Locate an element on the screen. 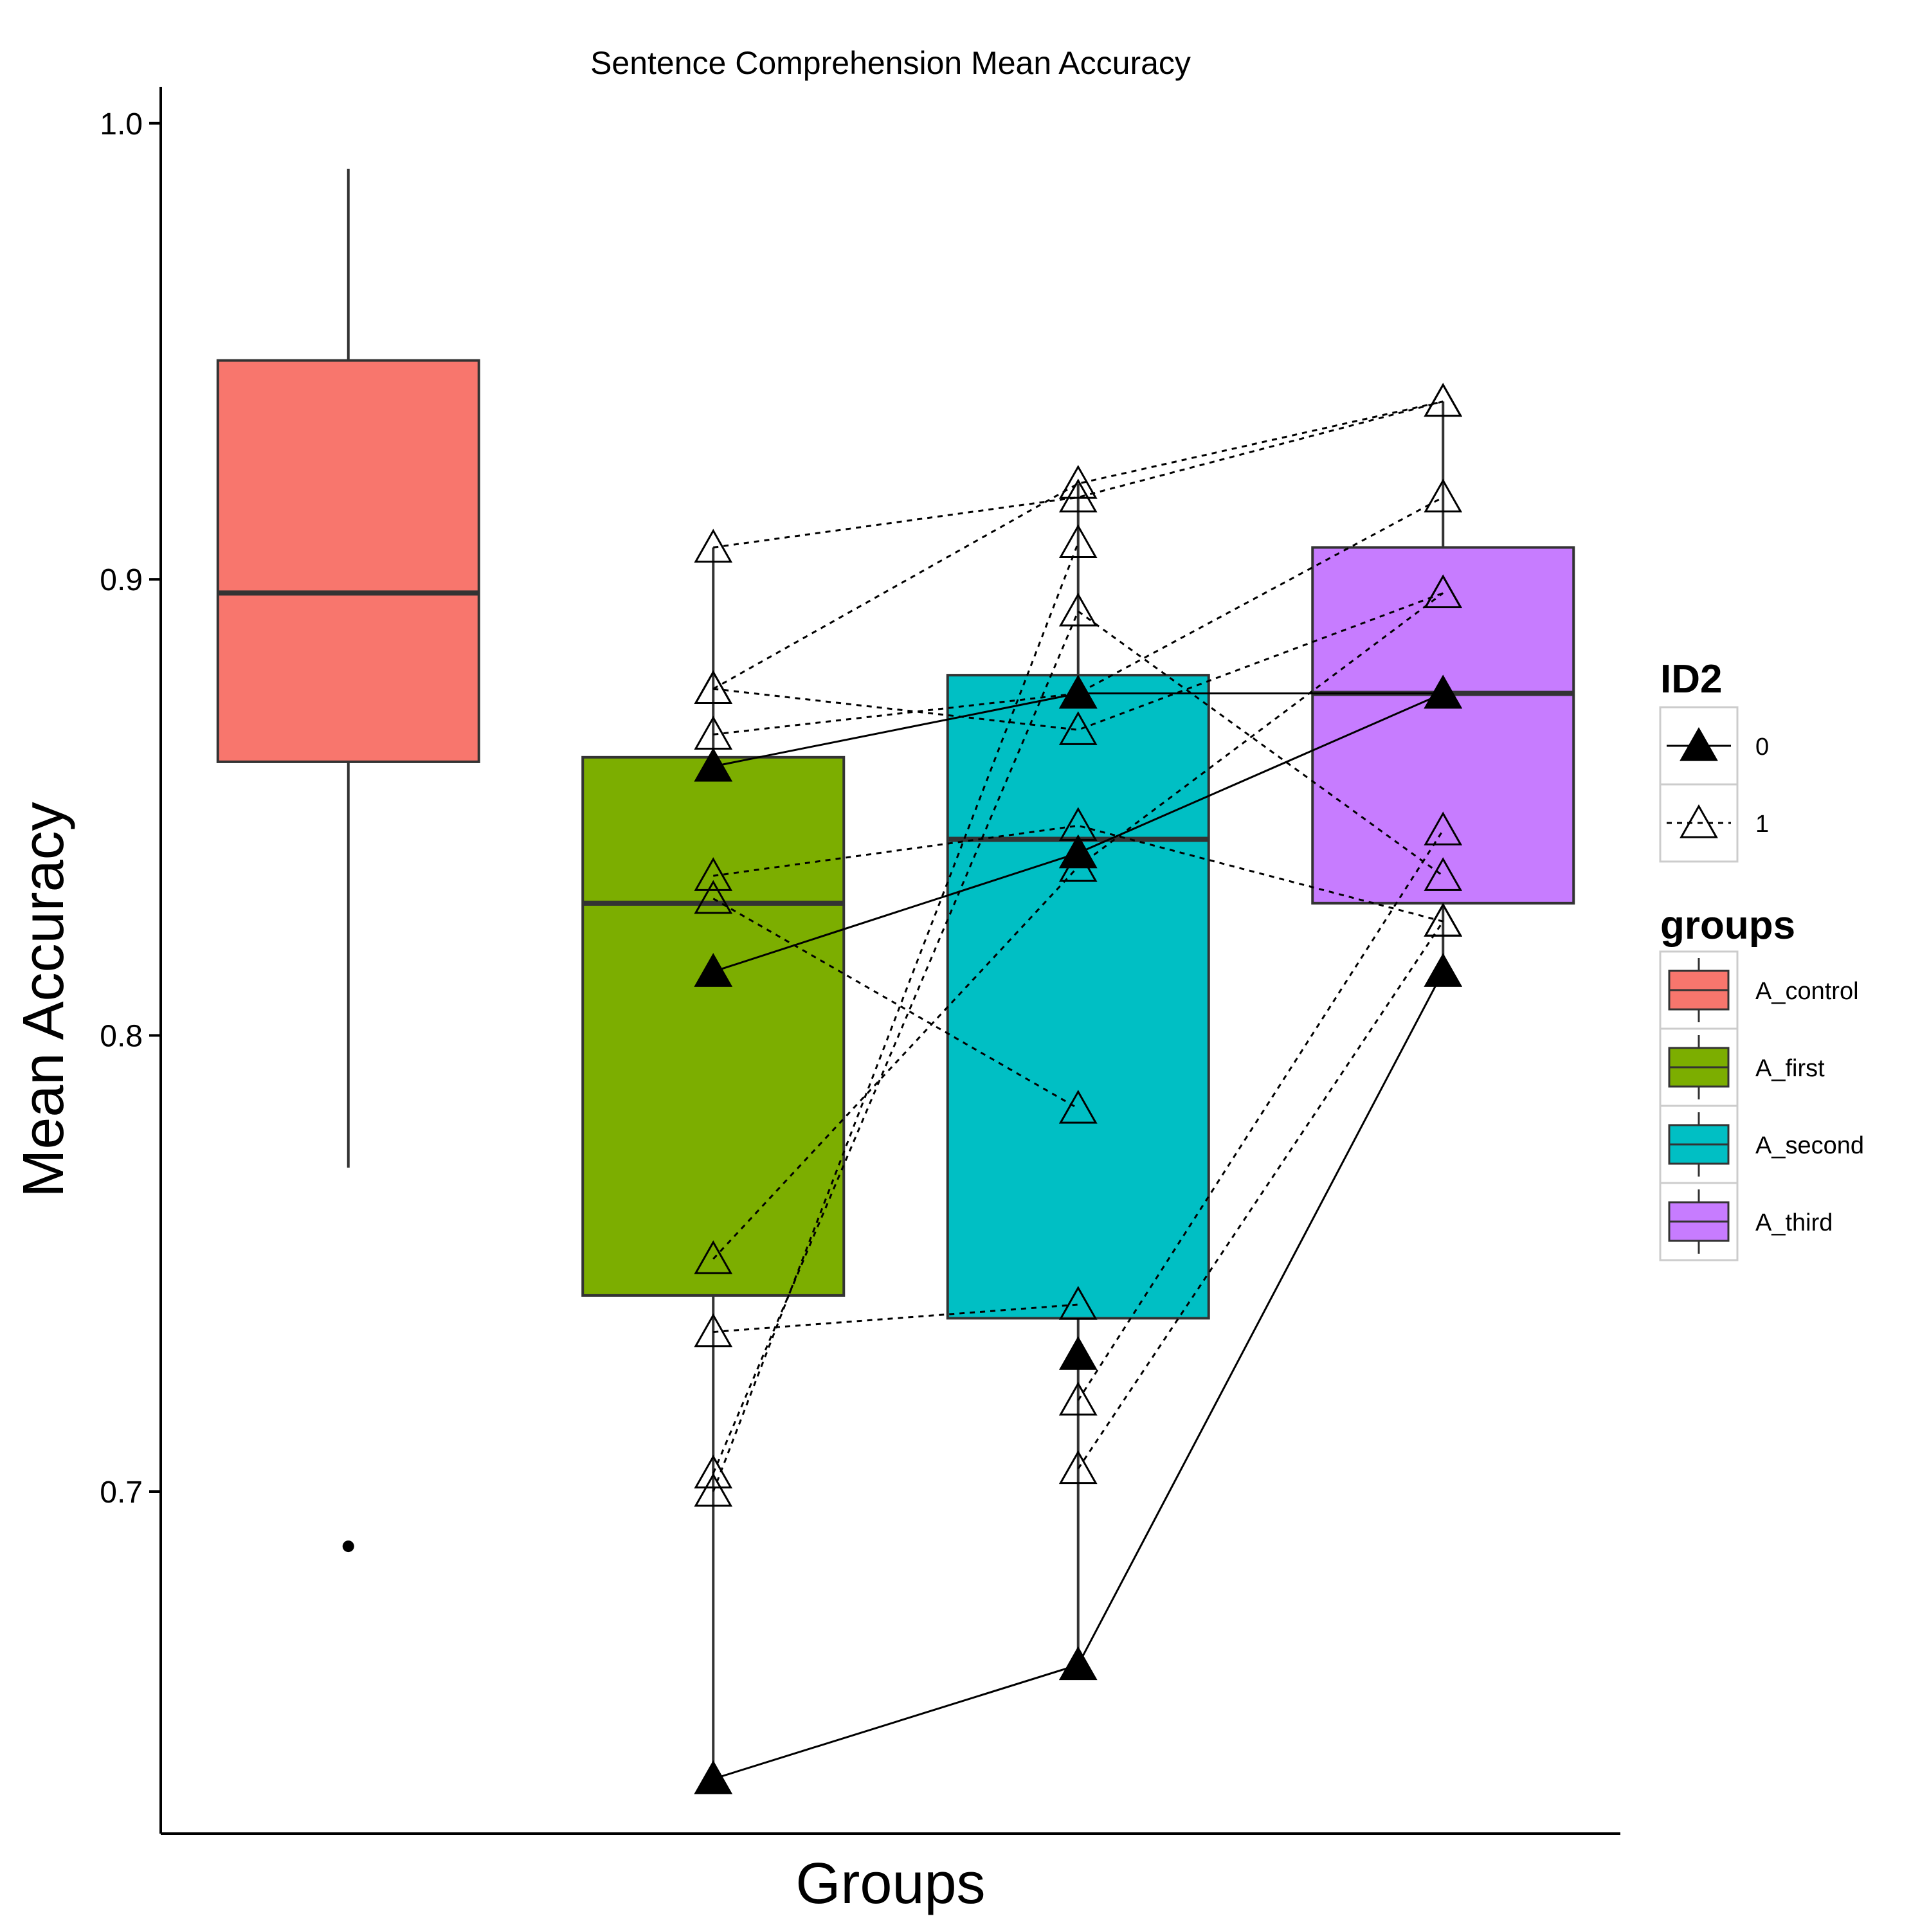  legend-id2-title: ID2 is located at coordinates (1691, 679).